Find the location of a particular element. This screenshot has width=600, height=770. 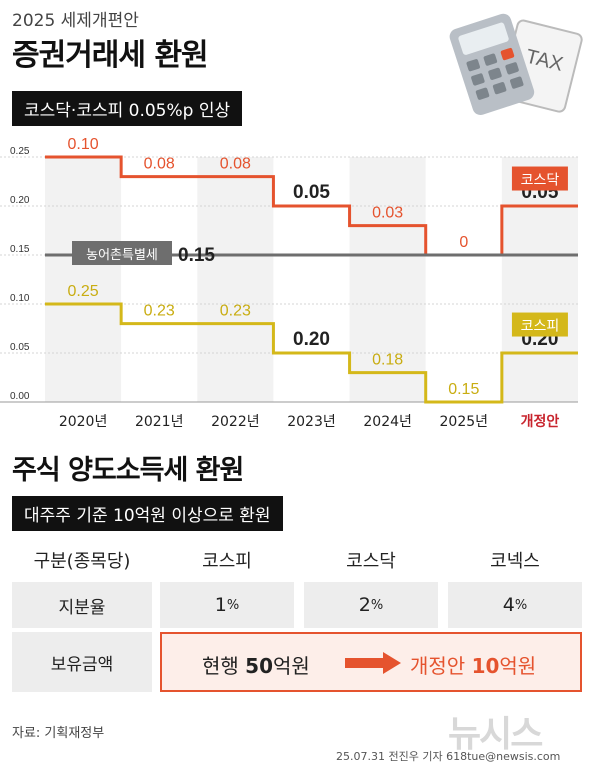

super-title: 2025 세제개편안 is located at coordinates (75, 21).